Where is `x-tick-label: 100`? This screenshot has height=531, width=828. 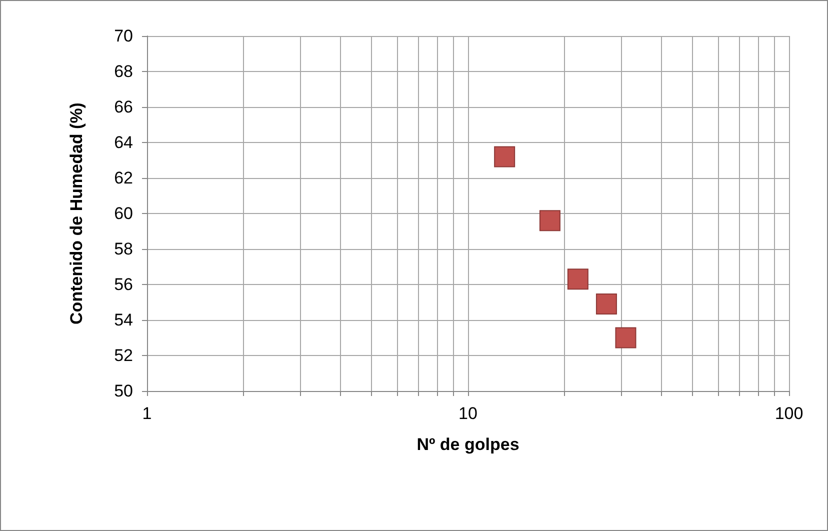
x-tick-label: 100 is located at coordinates (789, 413).